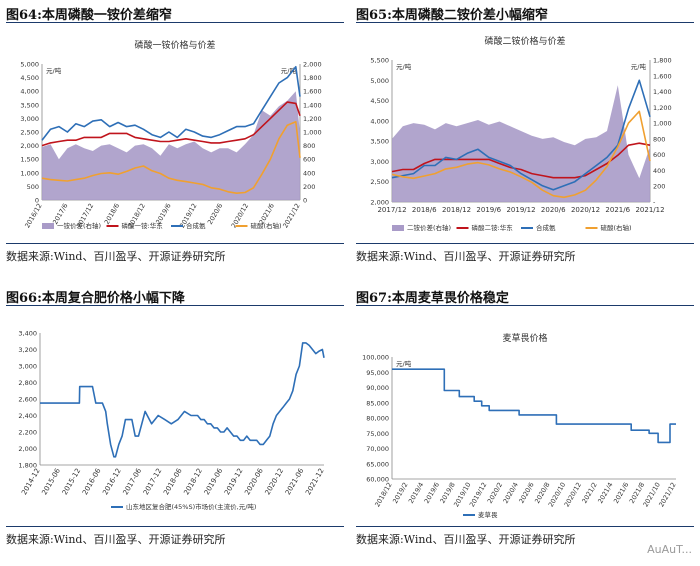 This screenshot has width=700, height=566. I want to click on x-tick-label: 2016-06, so click(92, 482).